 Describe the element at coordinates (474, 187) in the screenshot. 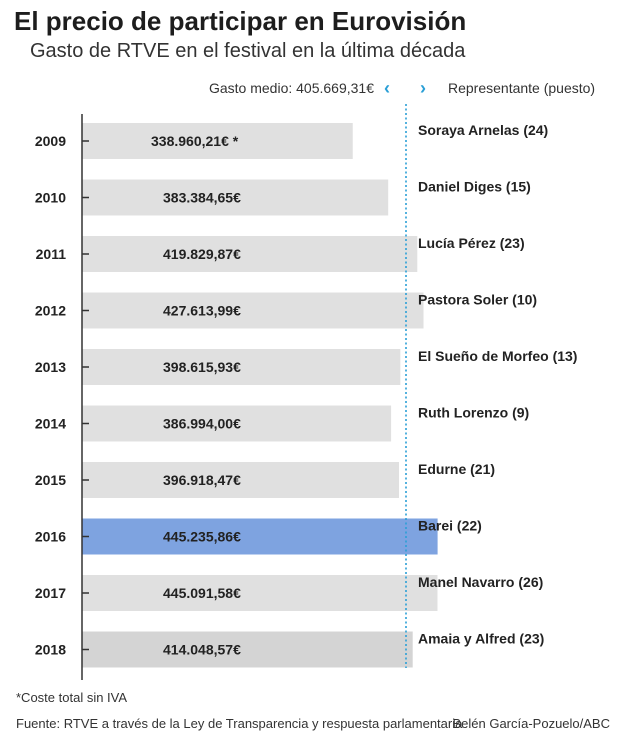

I see `representative-label: Daniel Diges (15)` at that location.